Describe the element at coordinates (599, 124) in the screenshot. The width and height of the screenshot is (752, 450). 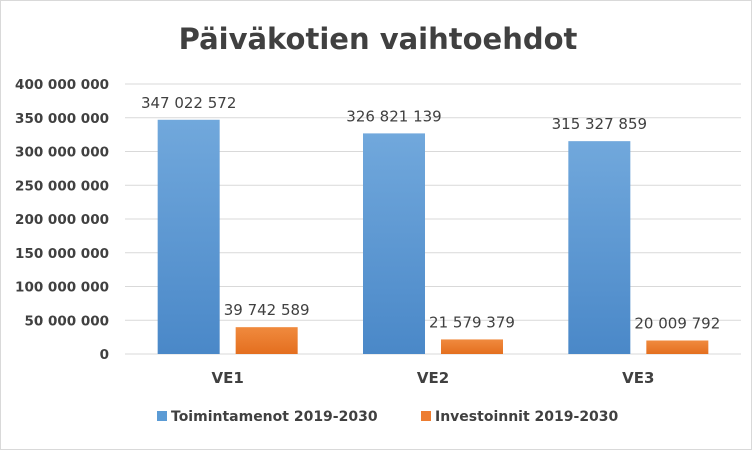
I see `data-label: 315 327 859` at that location.